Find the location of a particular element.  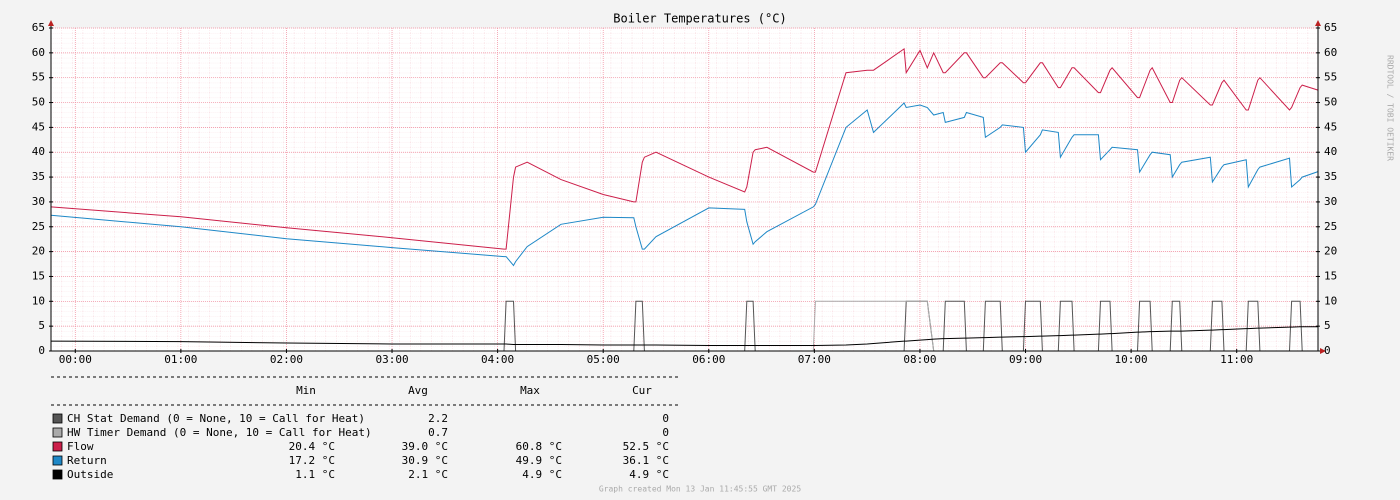

stat-value: 1.1 °C is located at coordinates (315, 474).